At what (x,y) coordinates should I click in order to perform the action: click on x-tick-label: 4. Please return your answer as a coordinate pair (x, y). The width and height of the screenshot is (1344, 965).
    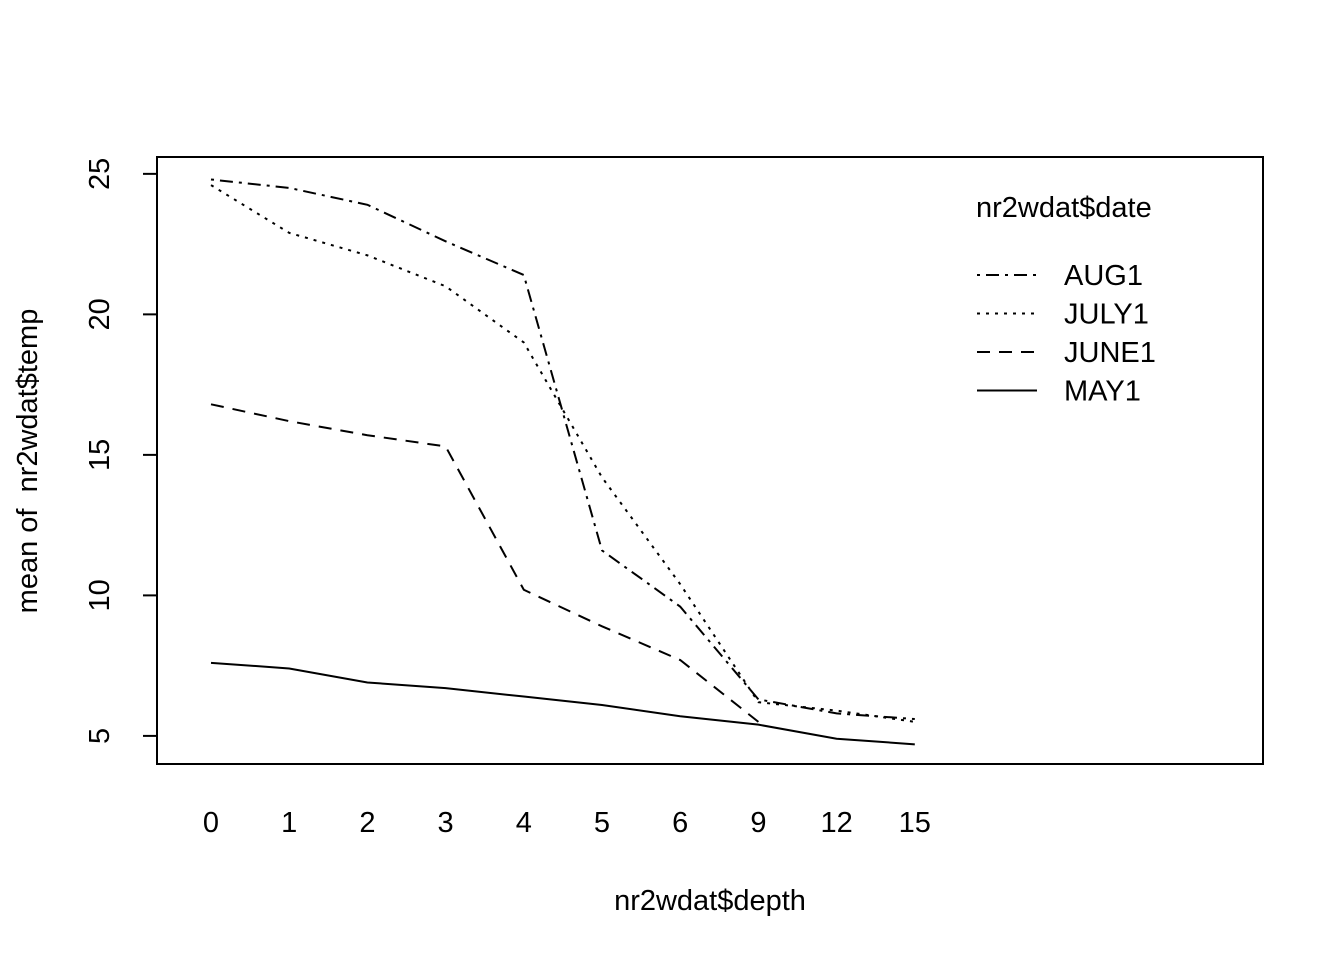
    Looking at the image, I should click on (524, 823).